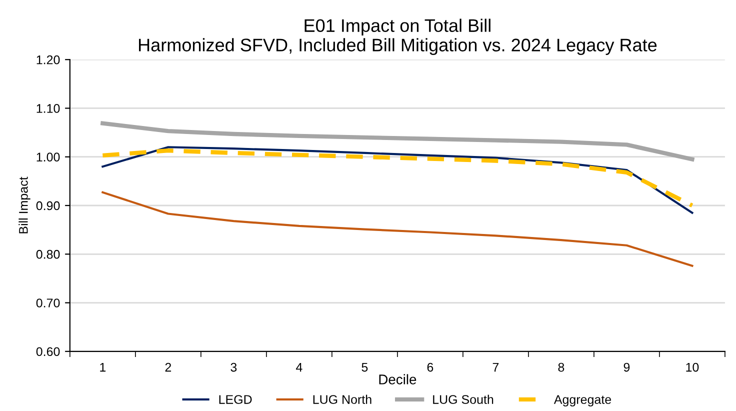 This screenshot has height=411, width=736. I want to click on x-tick-label: 10, so click(692, 367).